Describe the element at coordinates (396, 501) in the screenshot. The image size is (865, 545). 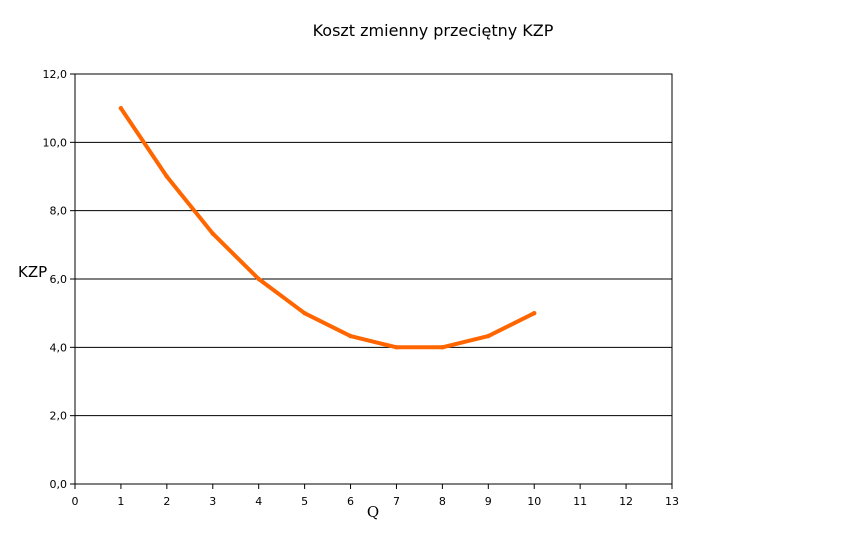
I see `x-tick-label: 7` at that location.